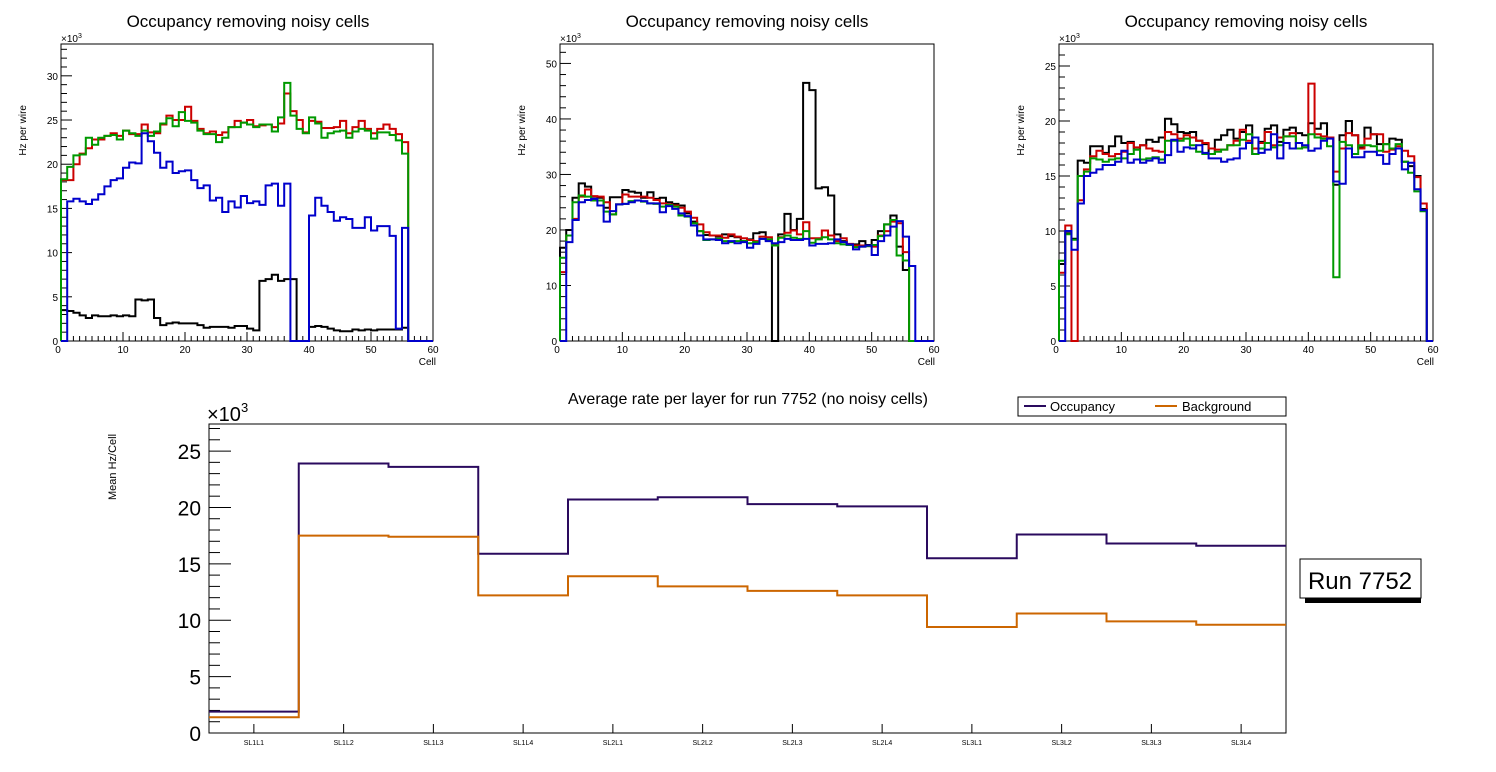 The height and width of the screenshot is (772, 1496). I want to click on x-tick-label: SL2L3, so click(792, 743).